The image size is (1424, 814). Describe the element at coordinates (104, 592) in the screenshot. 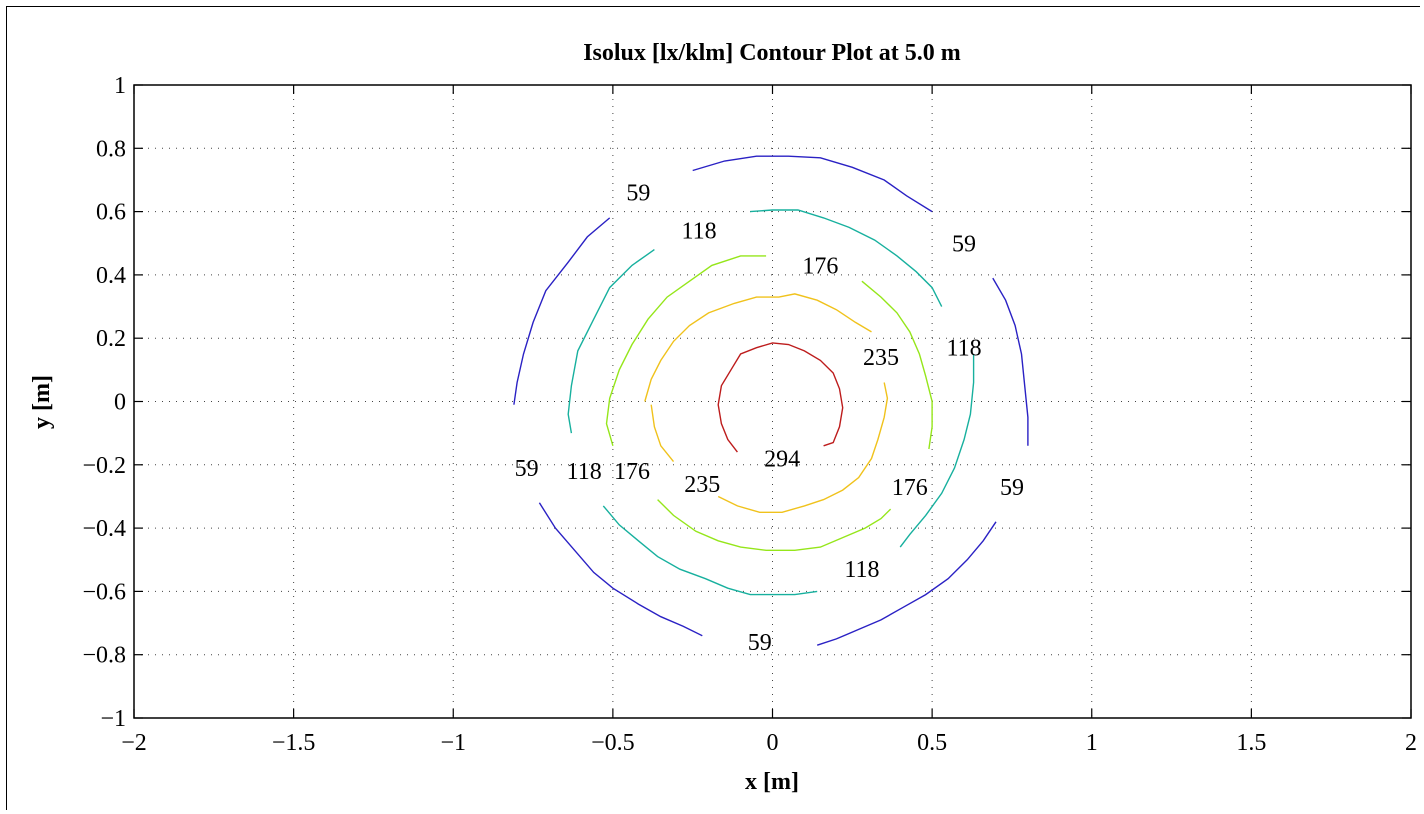

I see `y-tick-label: −0.6` at that location.